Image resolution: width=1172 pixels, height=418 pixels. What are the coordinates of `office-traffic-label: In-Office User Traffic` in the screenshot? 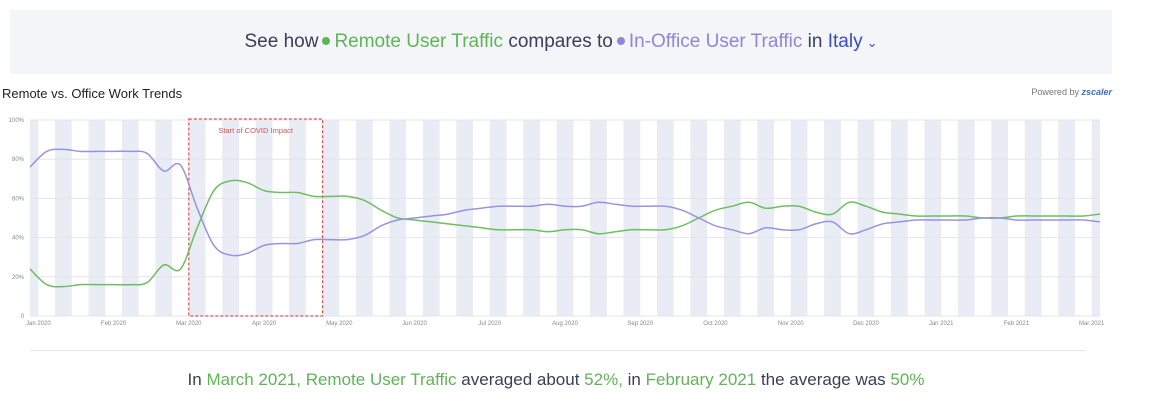 It's located at (715, 41).